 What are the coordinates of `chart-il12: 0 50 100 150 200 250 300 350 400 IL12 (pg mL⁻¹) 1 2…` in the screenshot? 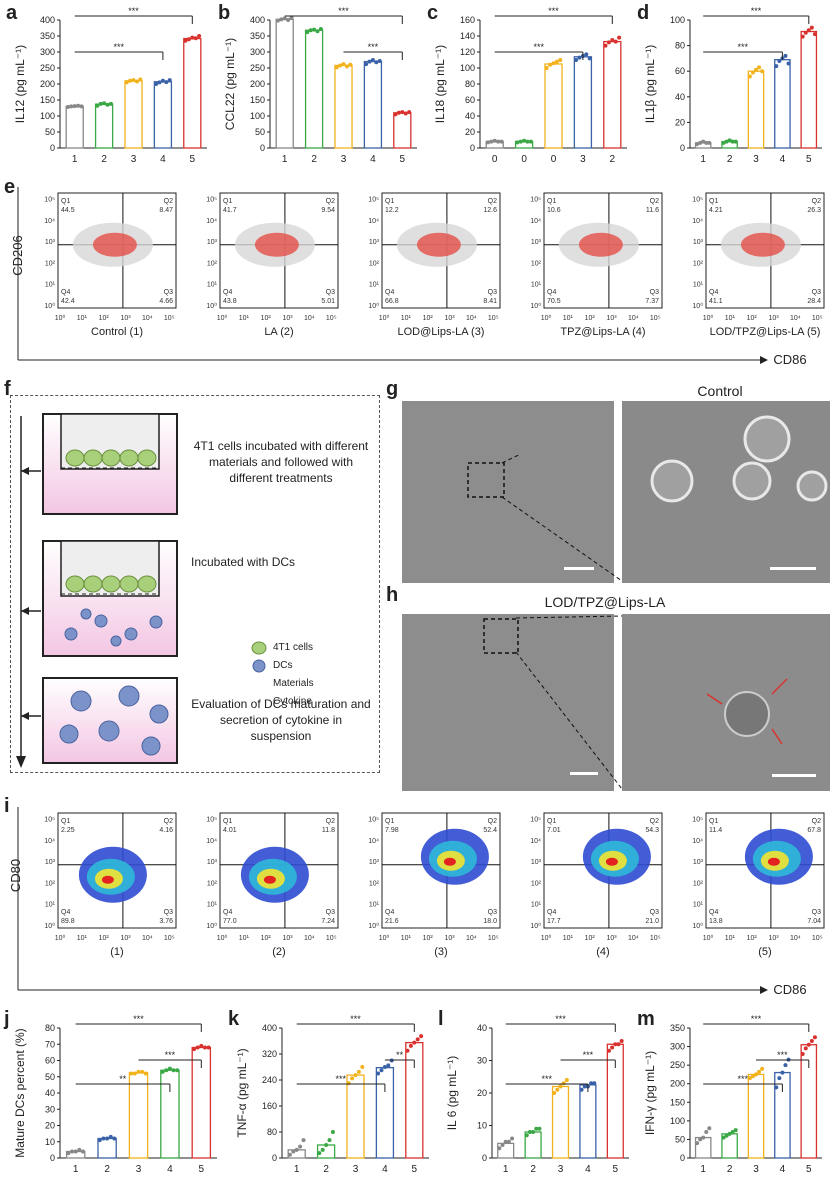 It's located at (110, 85).